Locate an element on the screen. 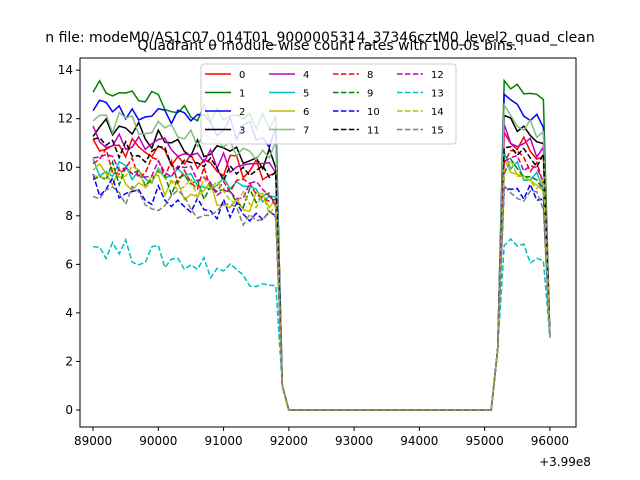  legend-label-13: 13 is located at coordinates (437, 94).